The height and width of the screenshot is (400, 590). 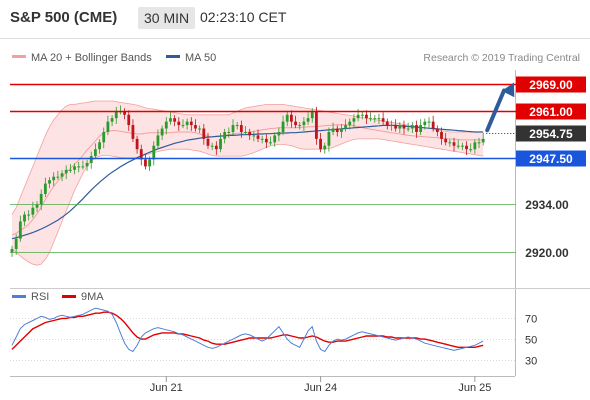 I want to click on forecast-arrow-head, so click(x=508, y=90).